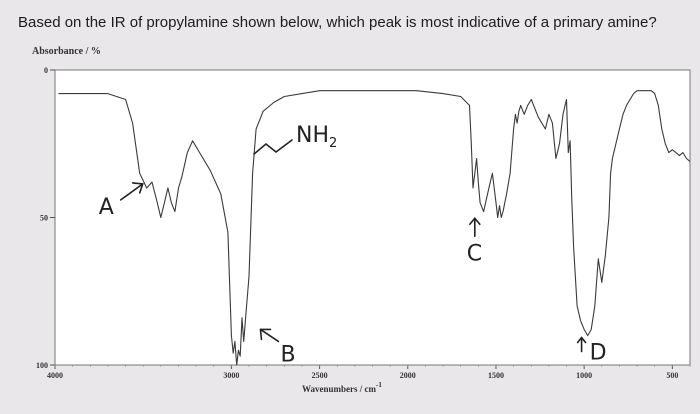 The height and width of the screenshot is (414, 700). Describe the element at coordinates (598, 353) in the screenshot. I see `annotation-d-label: D` at that location.